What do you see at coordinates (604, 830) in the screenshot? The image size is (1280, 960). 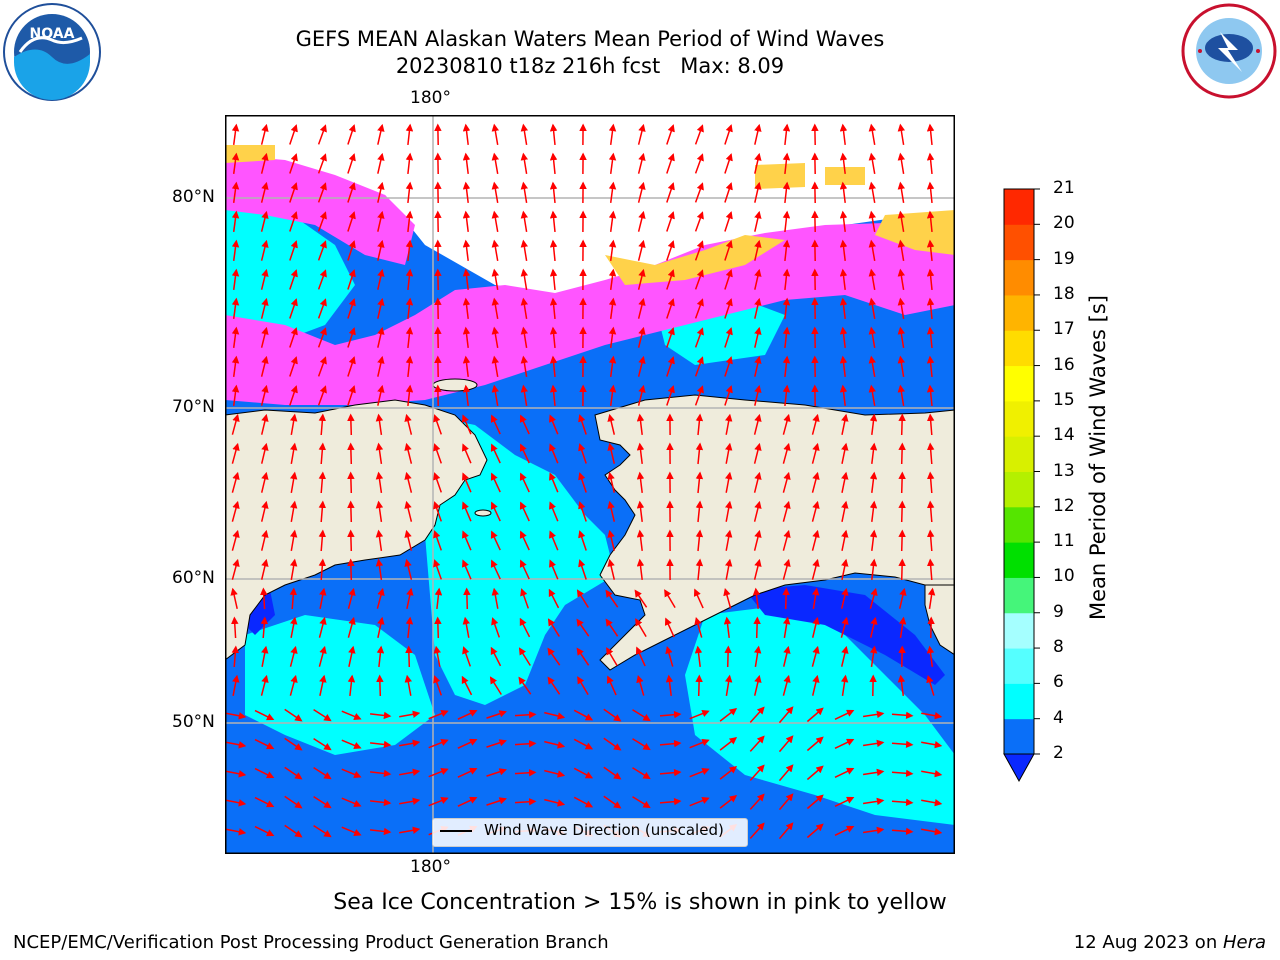 I see `legend-text: Wind Wave Direction (unscaled)` at bounding box center [604, 830].